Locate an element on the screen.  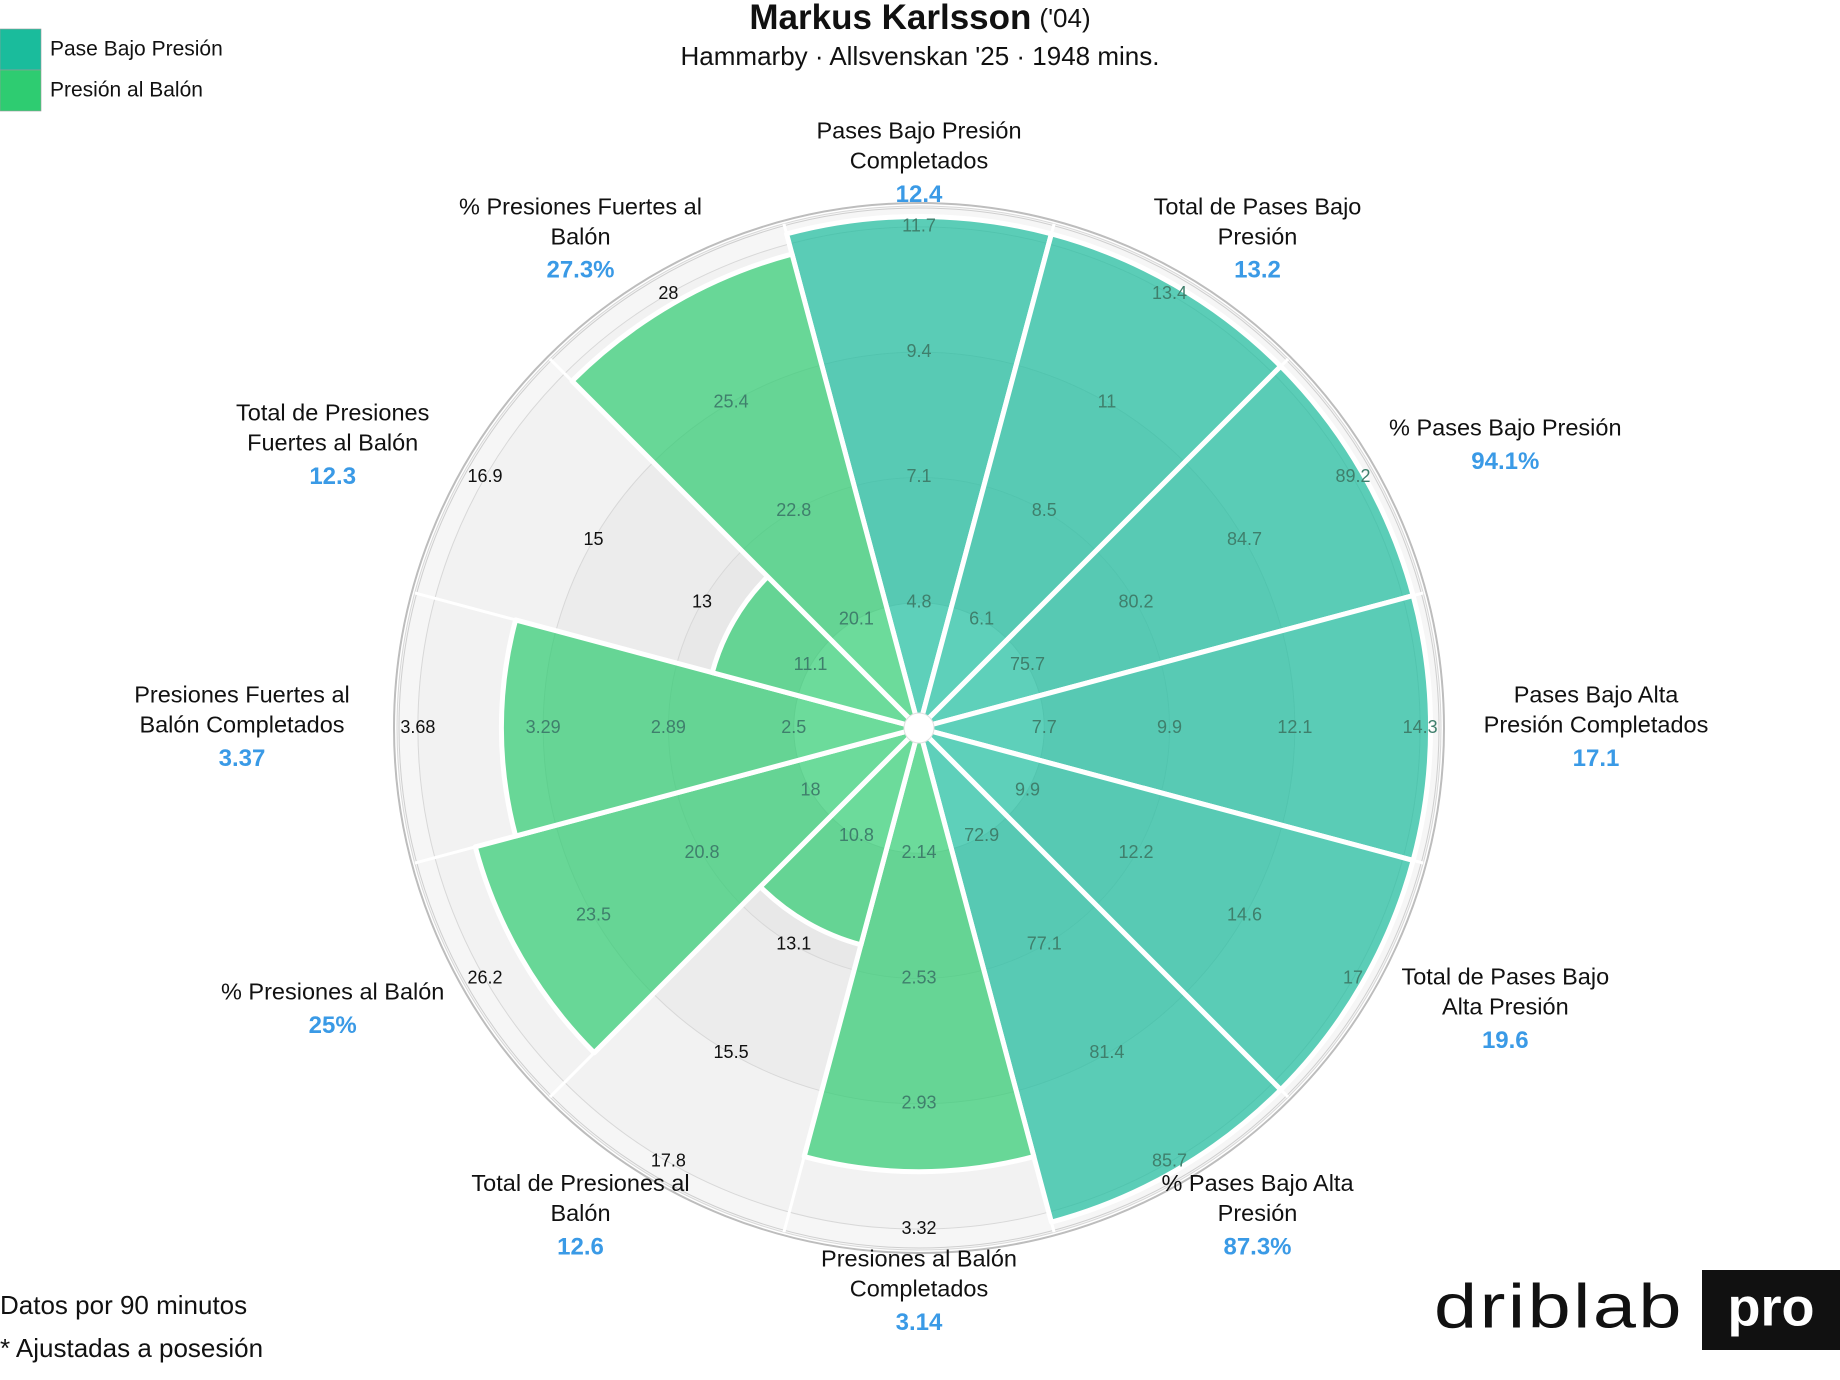
tick-label: 26.2 is located at coordinates (484, 977).